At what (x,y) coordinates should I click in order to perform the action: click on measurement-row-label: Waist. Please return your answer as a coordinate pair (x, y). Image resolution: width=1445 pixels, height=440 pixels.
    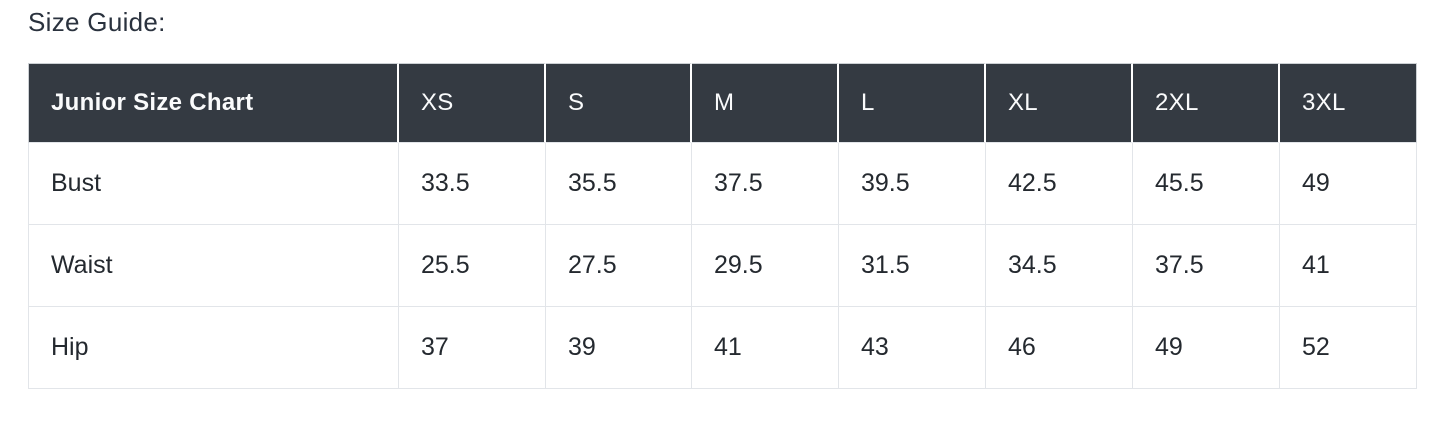
    Looking at the image, I should click on (213, 265).